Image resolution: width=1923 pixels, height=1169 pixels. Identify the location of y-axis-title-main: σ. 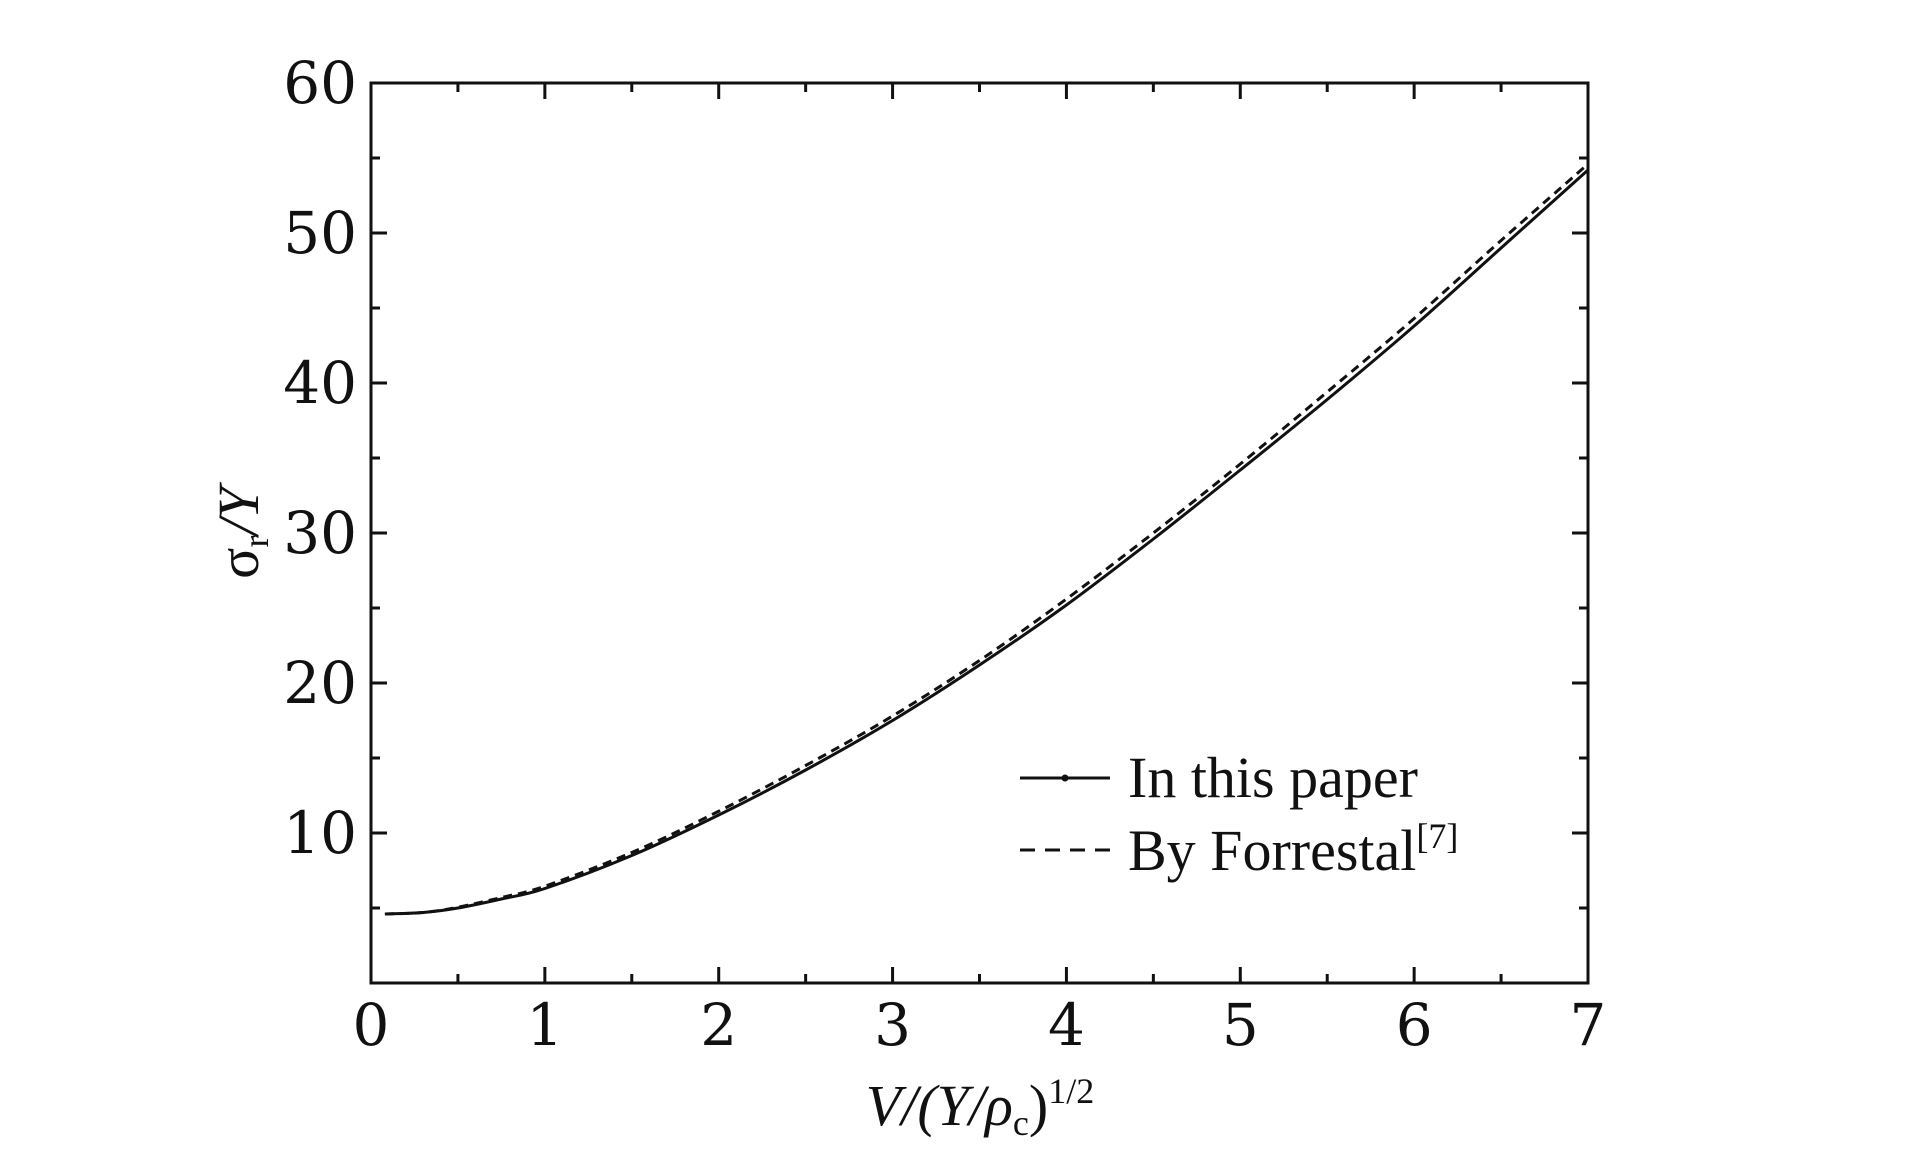
(238, 563).